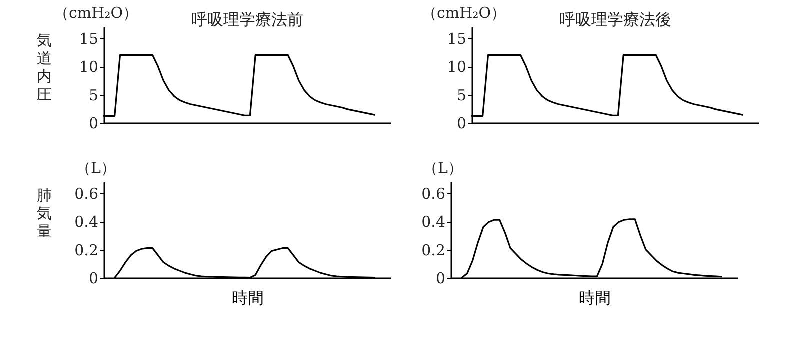  What do you see at coordinates (248, 19) in the screenshot?
I see `chart-title: 呼吸理学療法前` at bounding box center [248, 19].